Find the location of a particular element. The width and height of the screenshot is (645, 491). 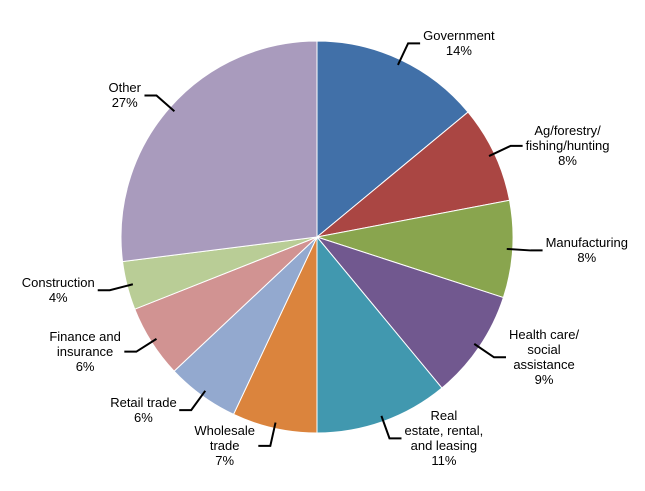

slice-label: Ag/forestry/ fishing/hunting 8% is located at coordinates (568, 145).